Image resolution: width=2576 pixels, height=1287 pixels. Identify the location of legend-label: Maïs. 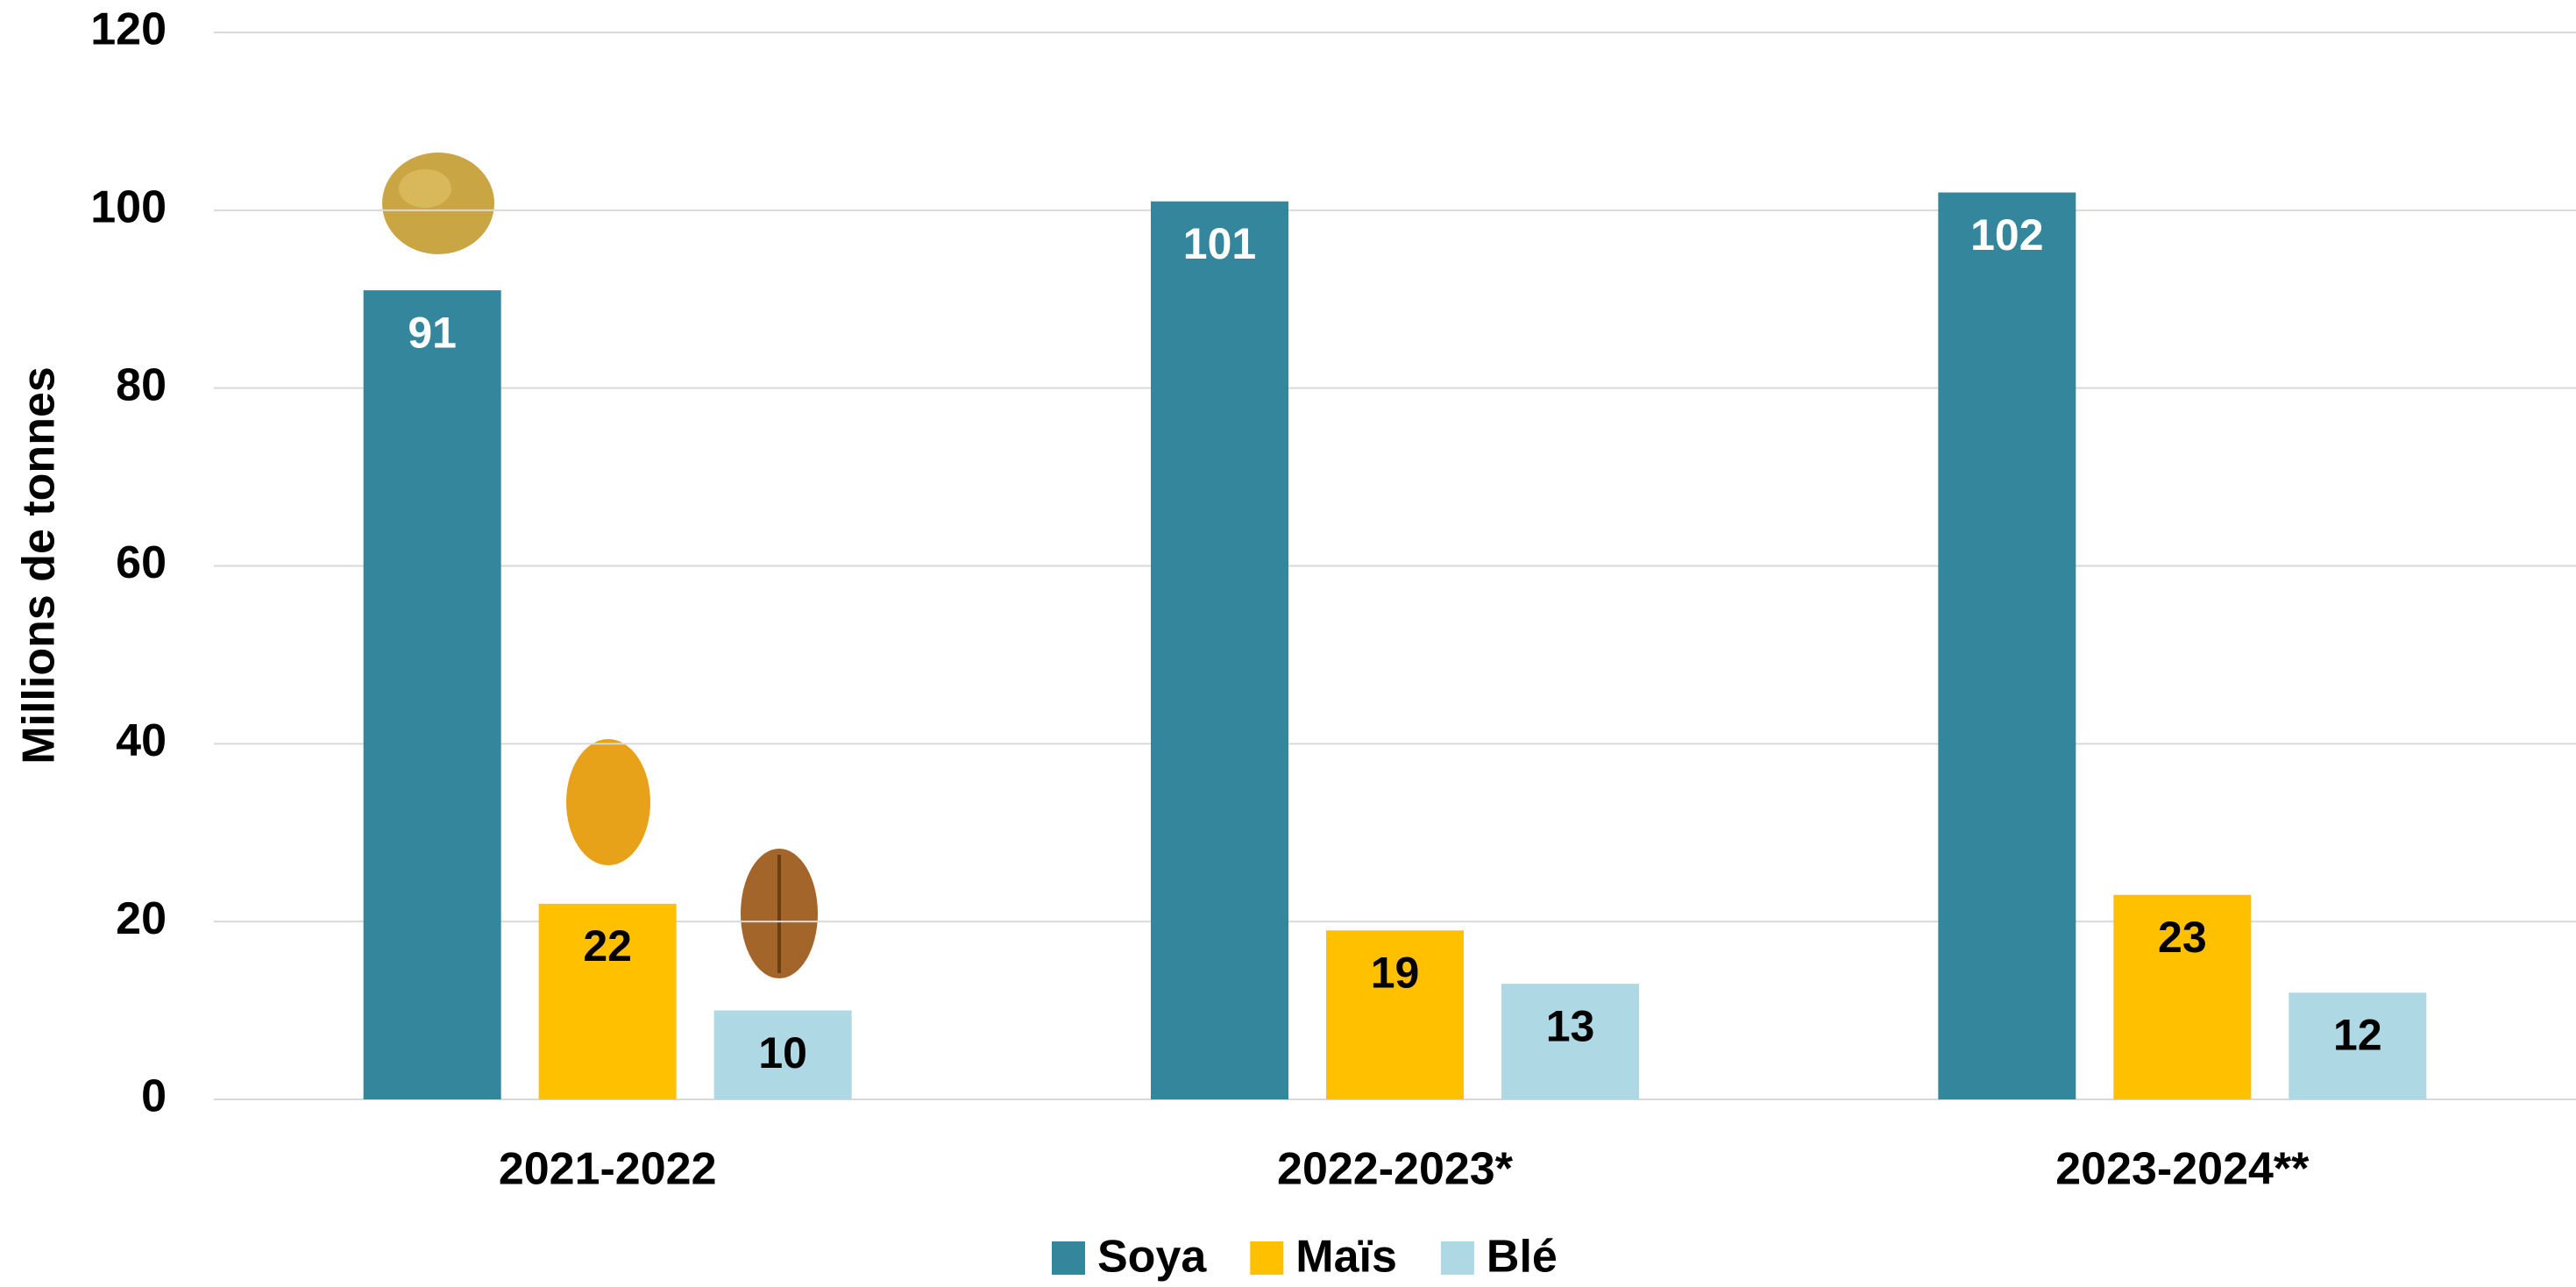
(1346, 1257).